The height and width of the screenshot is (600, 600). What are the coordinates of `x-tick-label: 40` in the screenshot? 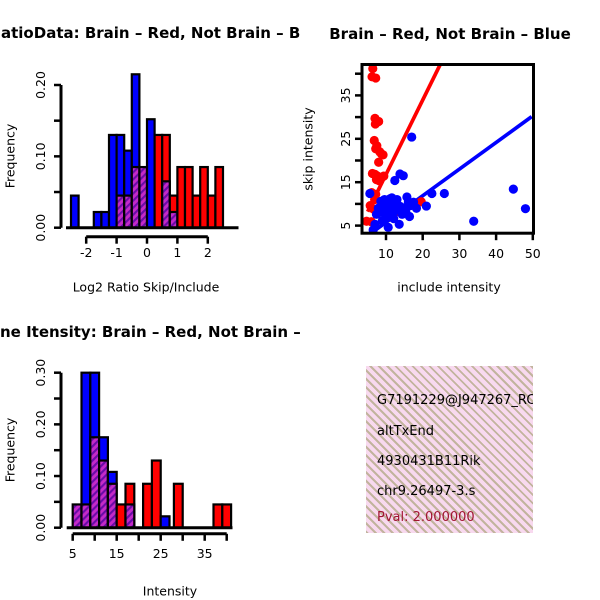 It's located at (496, 253).